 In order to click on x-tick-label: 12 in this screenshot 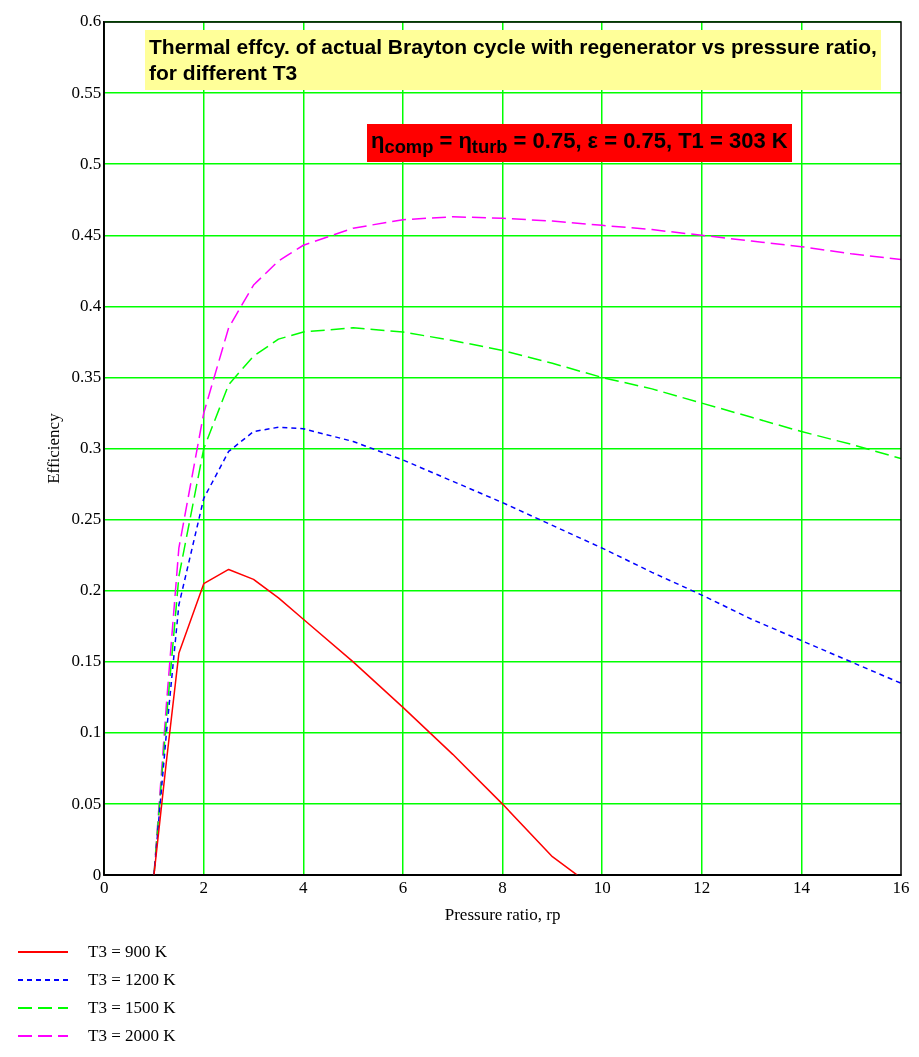, I will do `click(702, 887)`.